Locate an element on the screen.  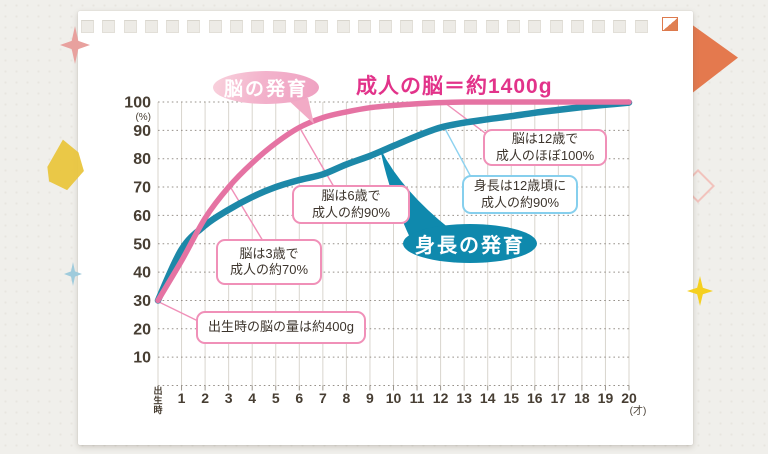
x-tick-label: 18 is located at coordinates (582, 398).